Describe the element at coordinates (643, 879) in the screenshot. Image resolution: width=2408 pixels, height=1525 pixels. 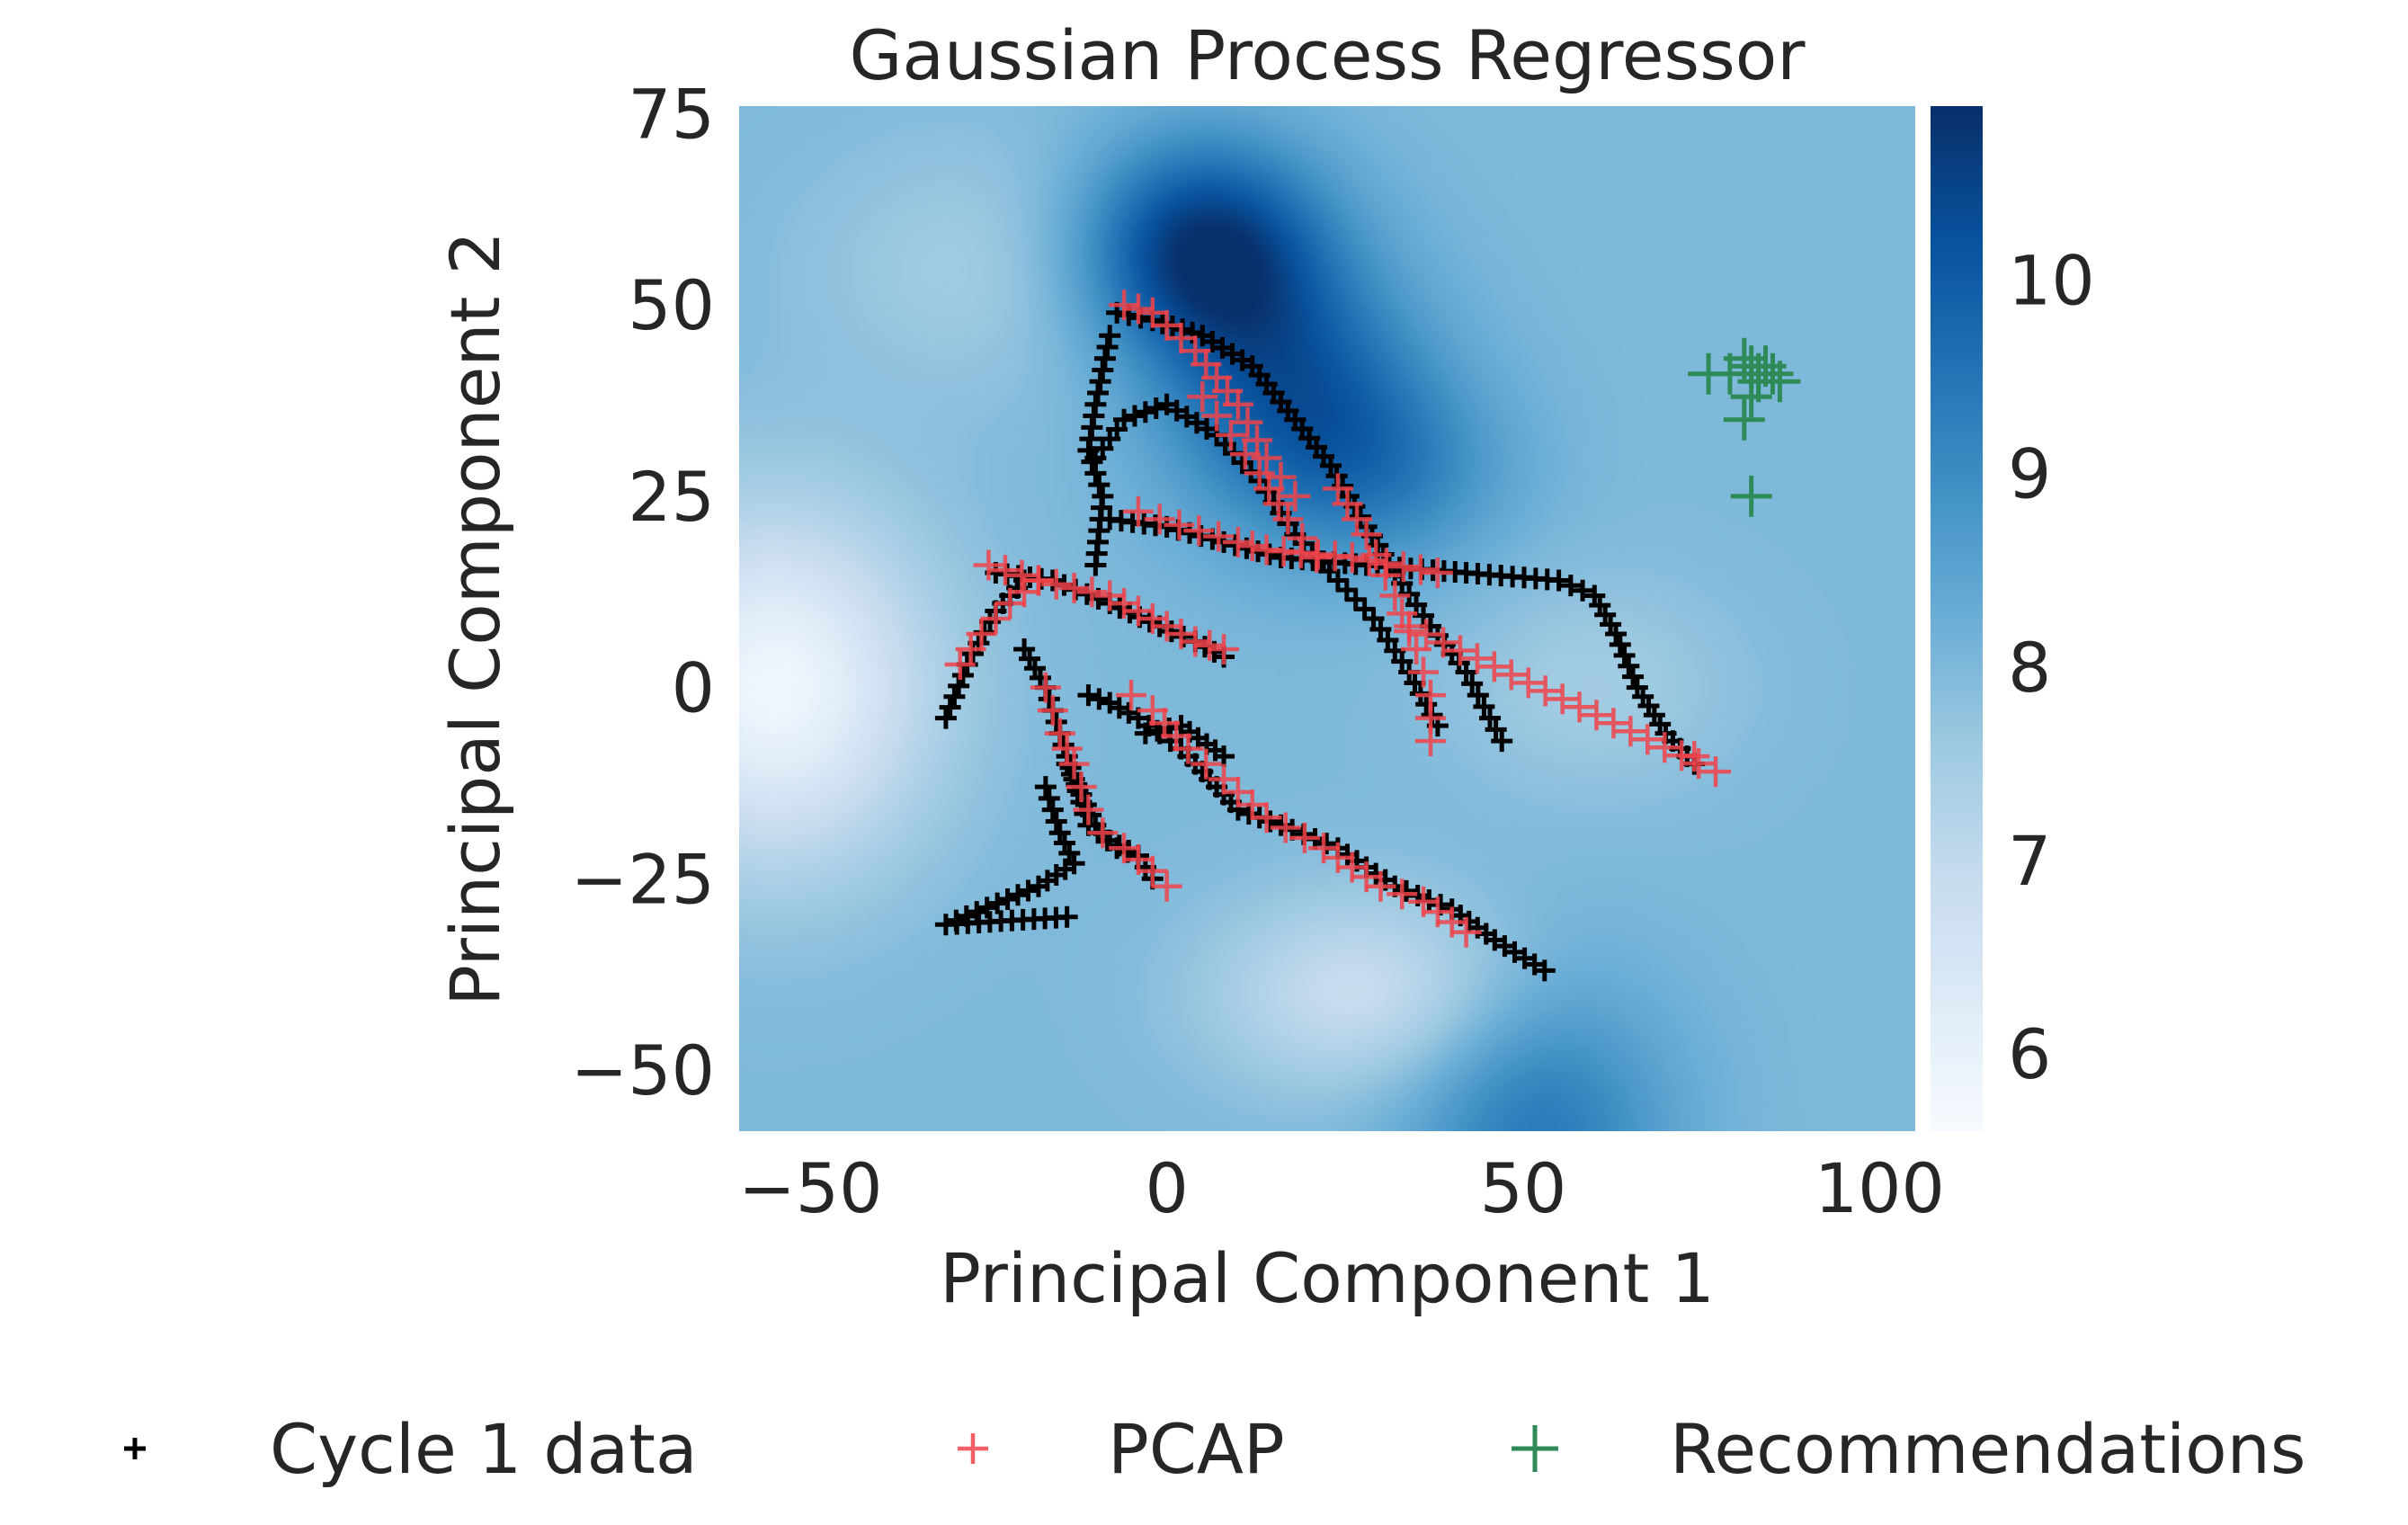
I see `y-tick-label: −25` at that location.